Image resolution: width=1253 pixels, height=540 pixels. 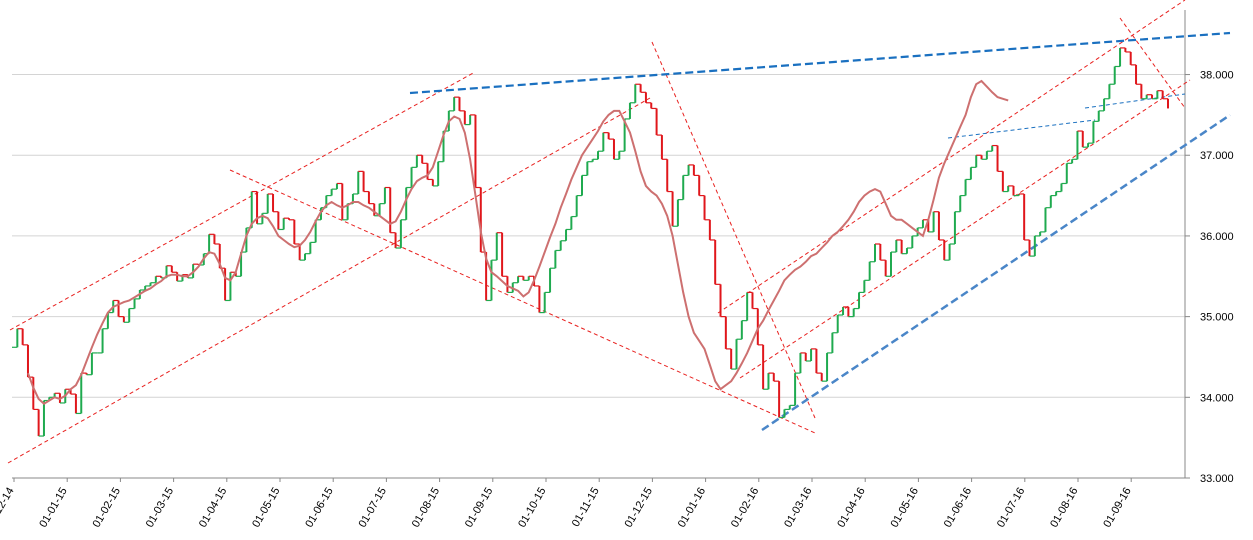 I want to click on x-tick-label: 01-11-15, so click(x=586, y=507).